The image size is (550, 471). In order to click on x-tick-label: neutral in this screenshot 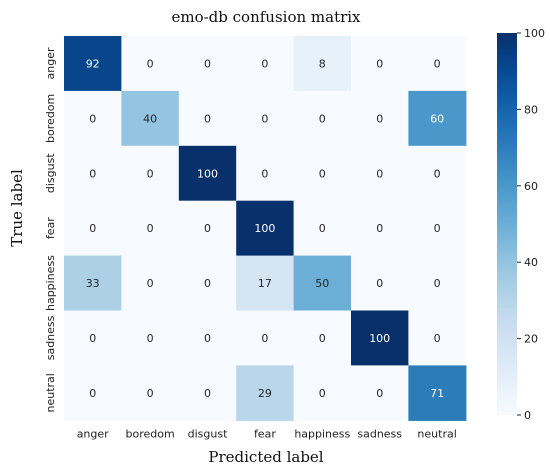, I will do `click(436, 433)`.